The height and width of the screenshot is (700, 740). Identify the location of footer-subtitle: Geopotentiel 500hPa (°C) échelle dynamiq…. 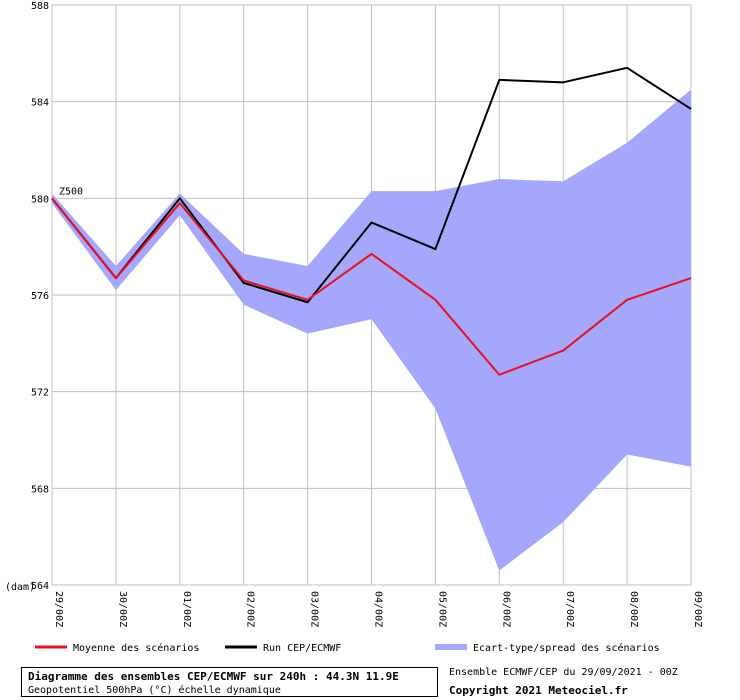
(154, 690).